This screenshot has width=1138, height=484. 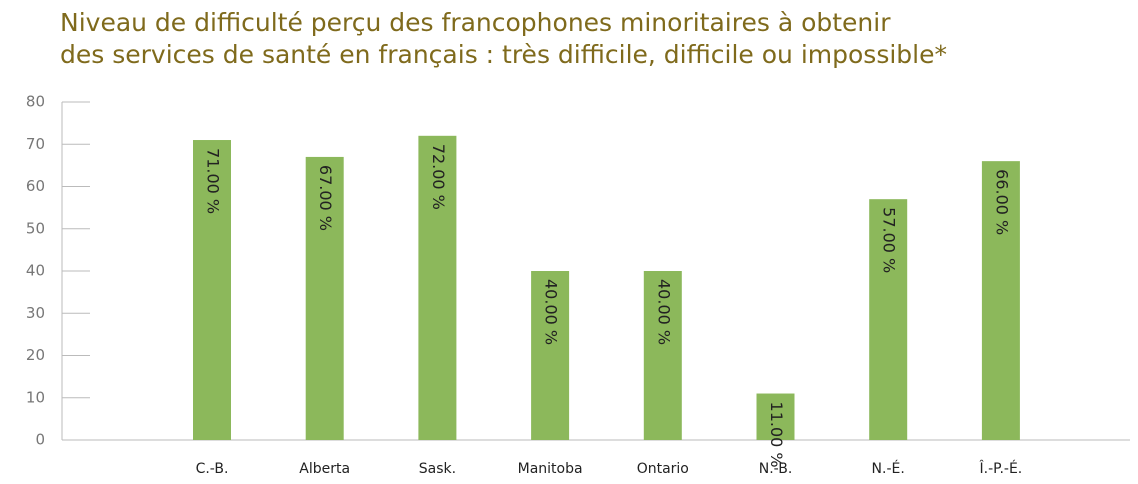 What do you see at coordinates (35, 144) in the screenshot?
I see `y-tick-label: 70` at bounding box center [35, 144].